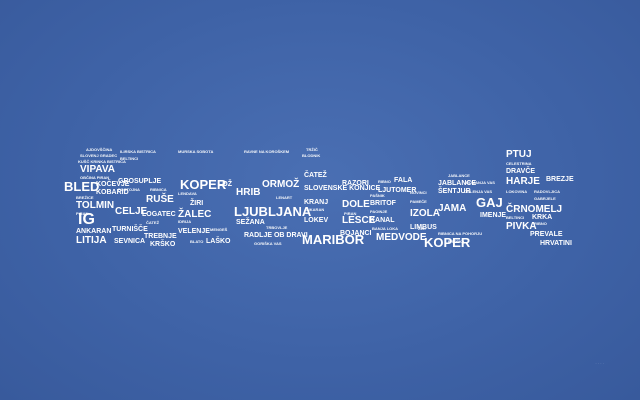 The image size is (640, 400). I want to click on word: GABRJELE, so click(545, 198).